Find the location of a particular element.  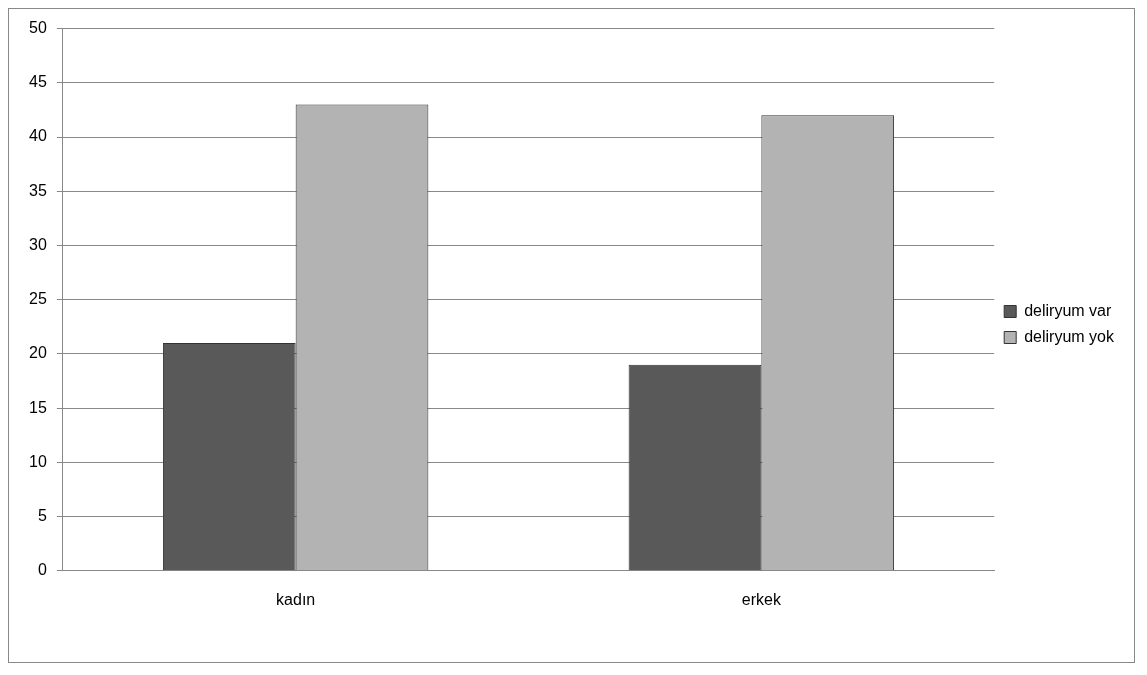

y-tick-label: 40 is located at coordinates (38, 136).